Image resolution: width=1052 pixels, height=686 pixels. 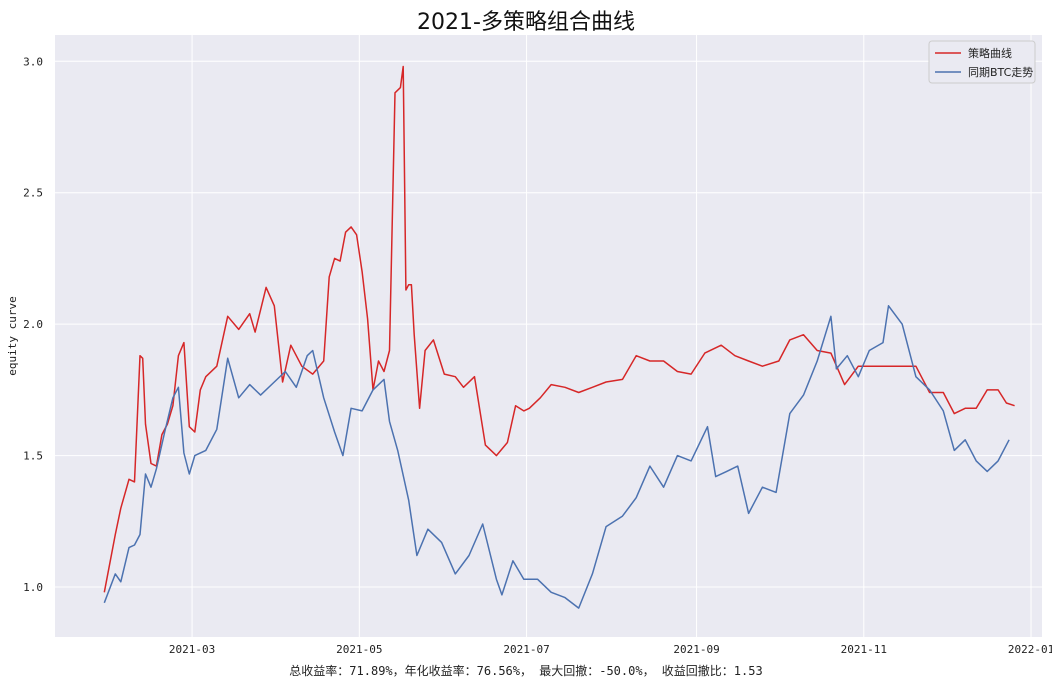 What do you see at coordinates (192, 649) in the screenshot?
I see `x-tick-label: 2021-03` at bounding box center [192, 649].